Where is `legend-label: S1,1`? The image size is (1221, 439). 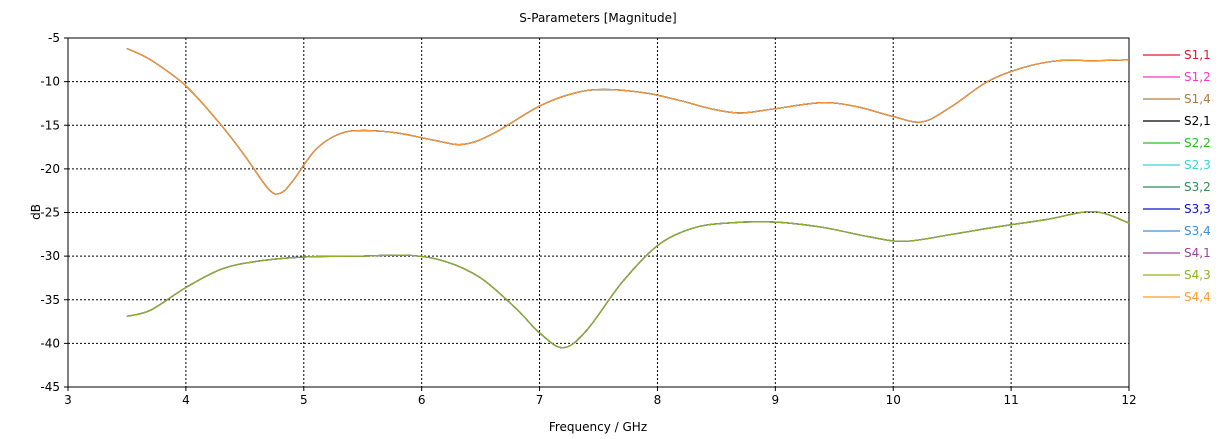 legend-label: S1,1 is located at coordinates (1197, 55).